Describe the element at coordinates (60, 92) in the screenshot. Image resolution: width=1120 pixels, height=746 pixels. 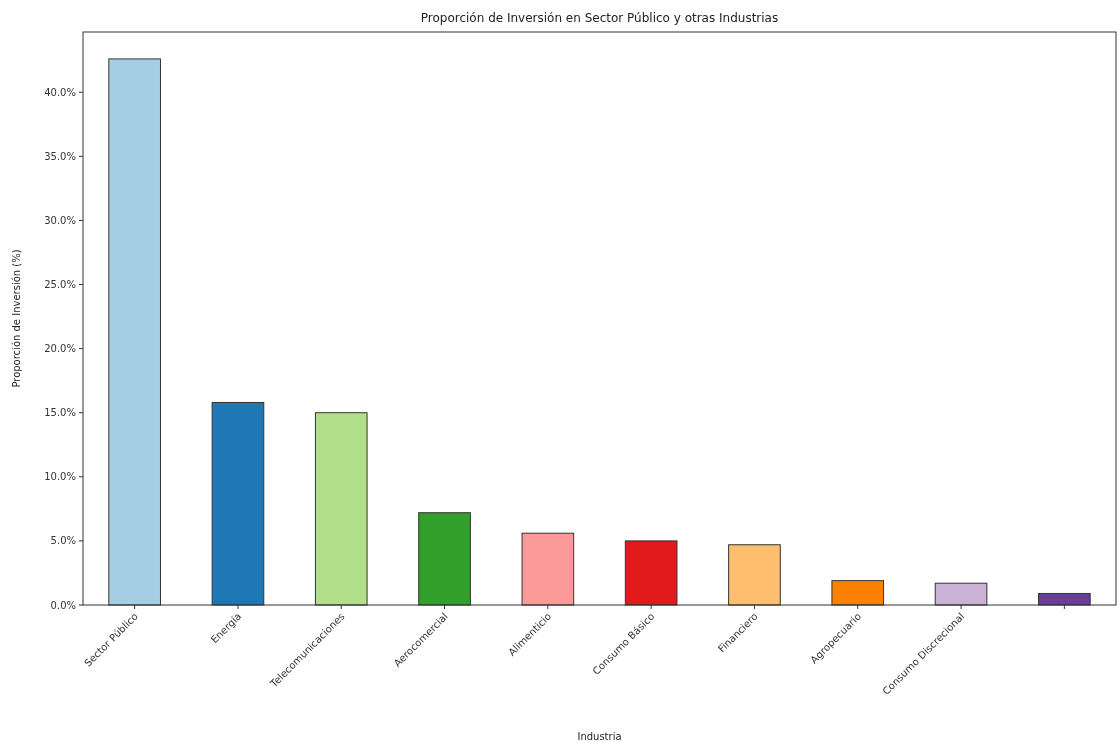
I see `y-tick-label: 40.0%` at that location.